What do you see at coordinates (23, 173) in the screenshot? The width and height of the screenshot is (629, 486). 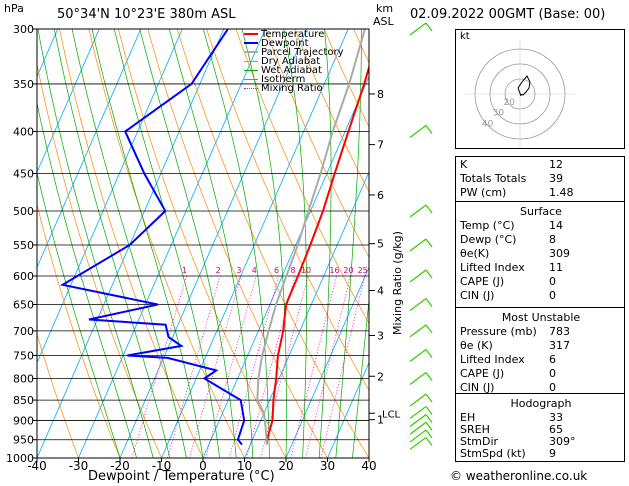 I see `pressure-tick-label: 450` at bounding box center [23, 173].